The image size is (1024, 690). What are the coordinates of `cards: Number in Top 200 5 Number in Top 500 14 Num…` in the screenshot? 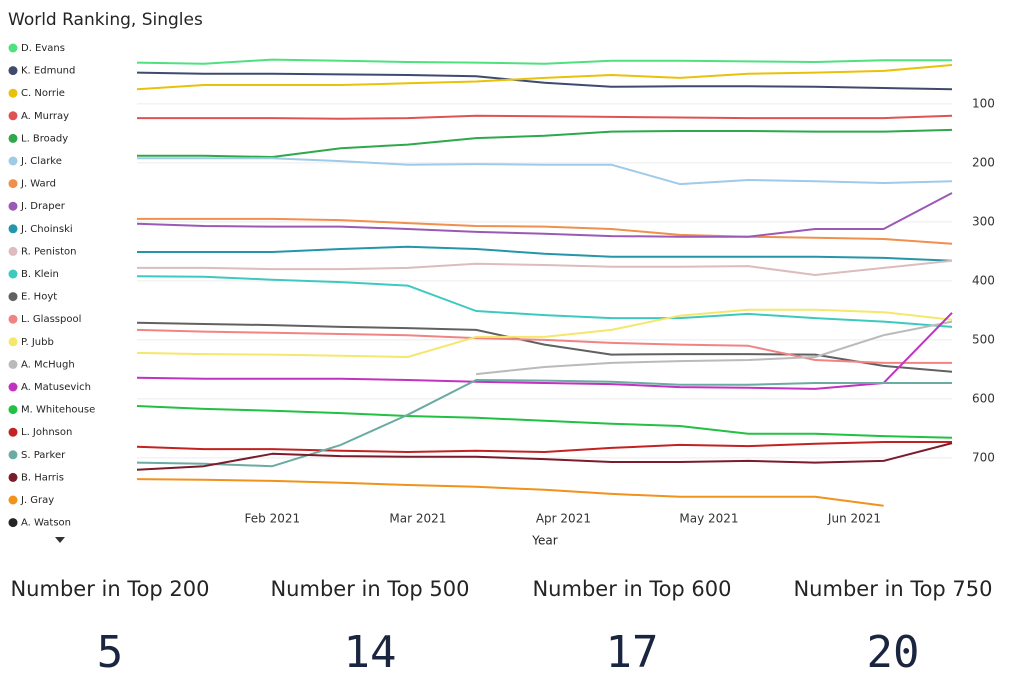 It's located at (501, 627).